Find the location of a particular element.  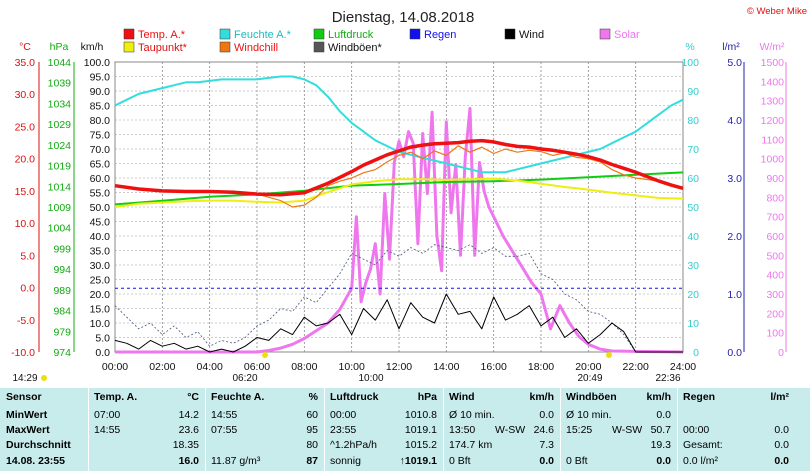

hum-tick-label: 60 is located at coordinates (693, 179).